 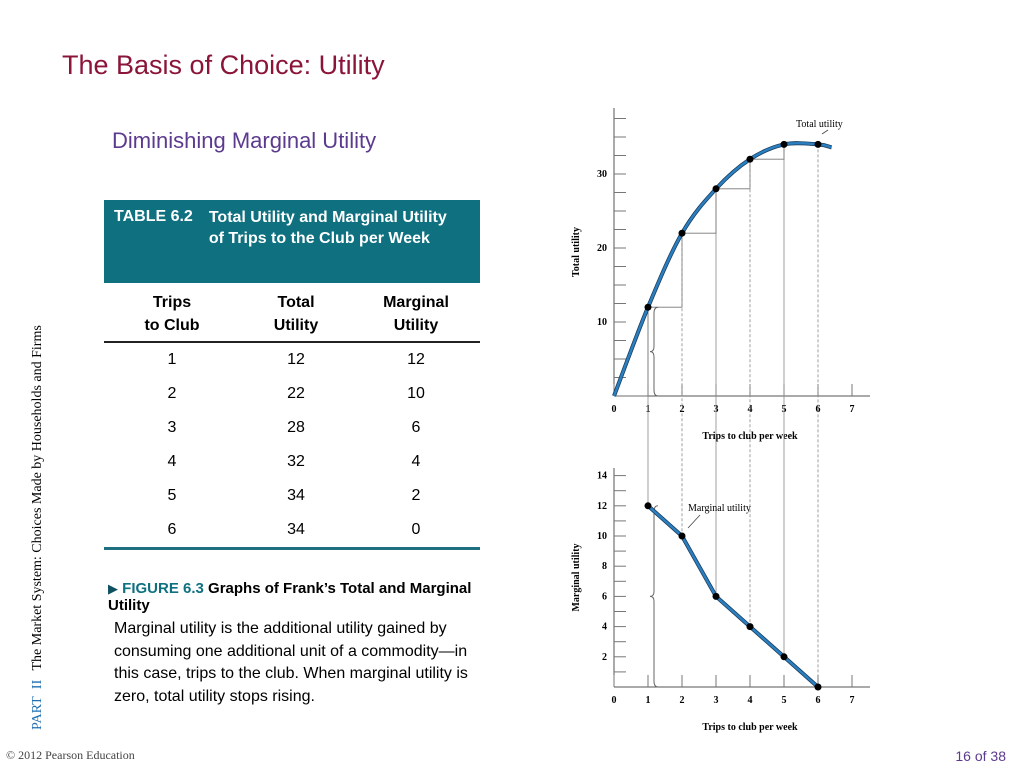 I want to click on marginal-utility-line, so click(x=733, y=596).